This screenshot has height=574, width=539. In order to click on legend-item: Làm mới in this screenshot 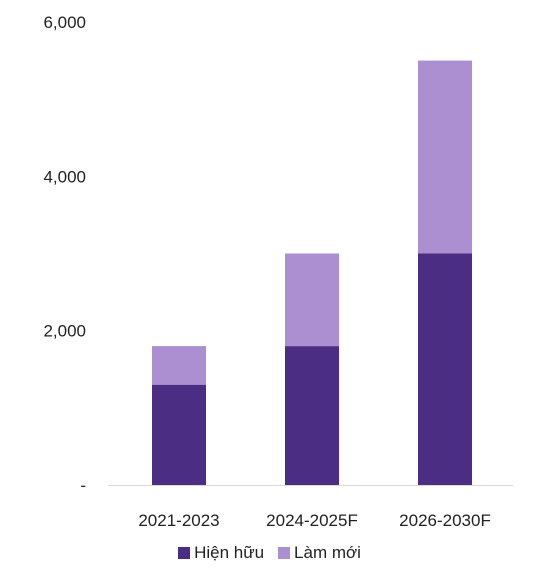, I will do `click(319, 553)`.